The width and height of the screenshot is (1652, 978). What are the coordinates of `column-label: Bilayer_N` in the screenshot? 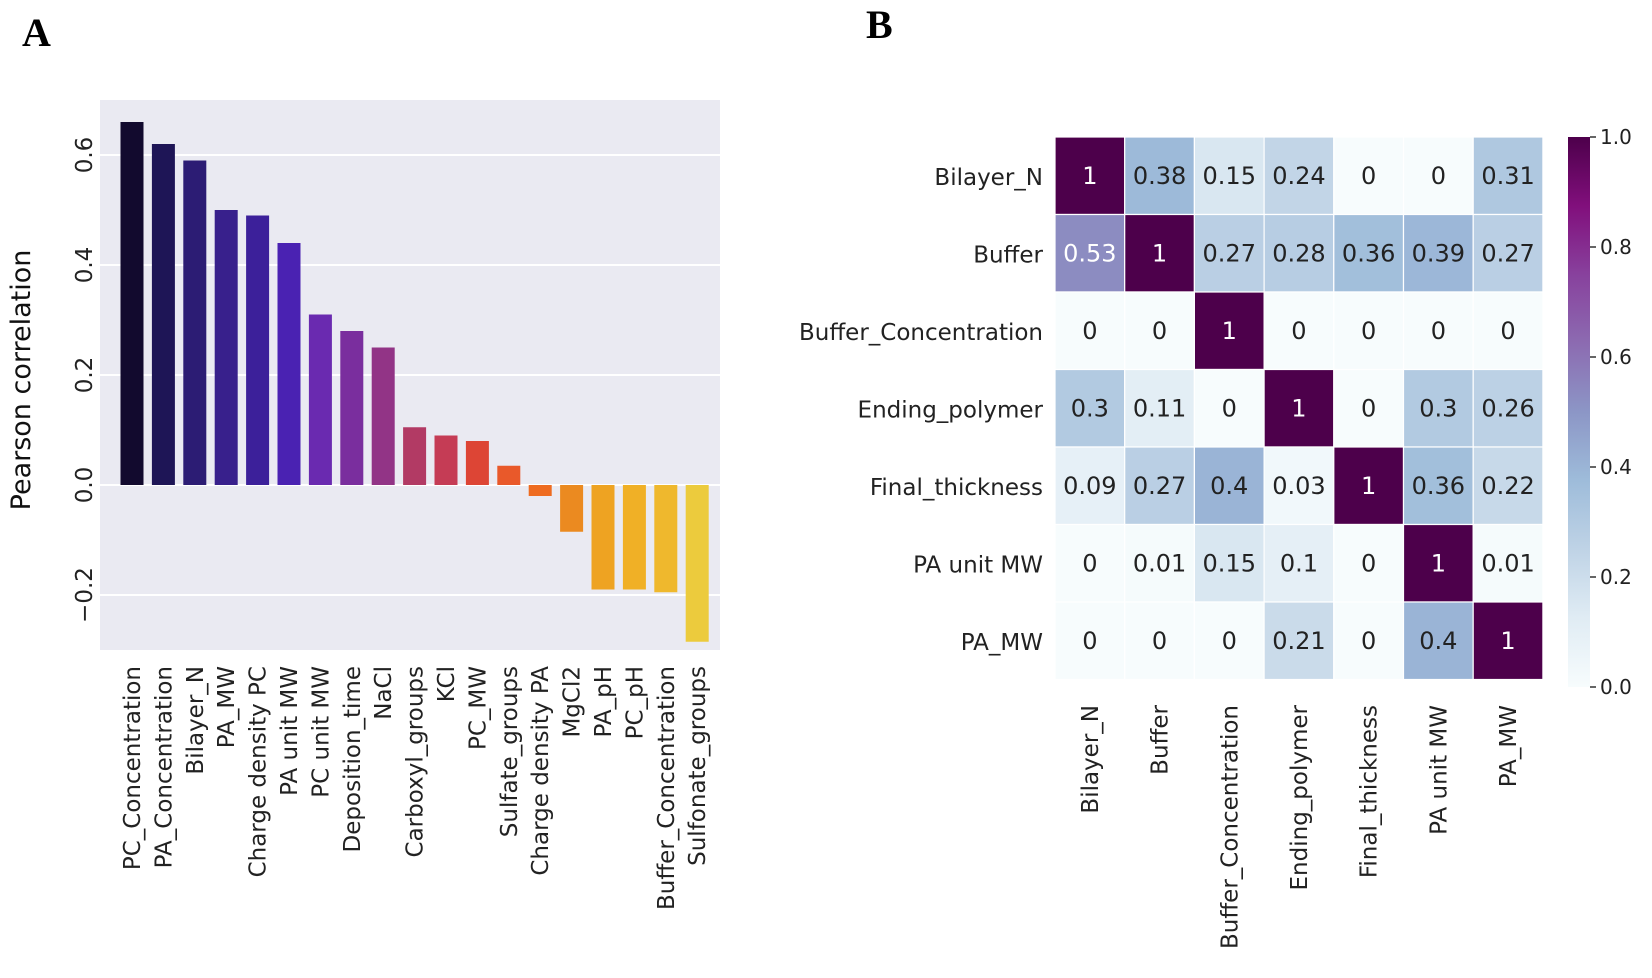 It's located at (1091, 759).